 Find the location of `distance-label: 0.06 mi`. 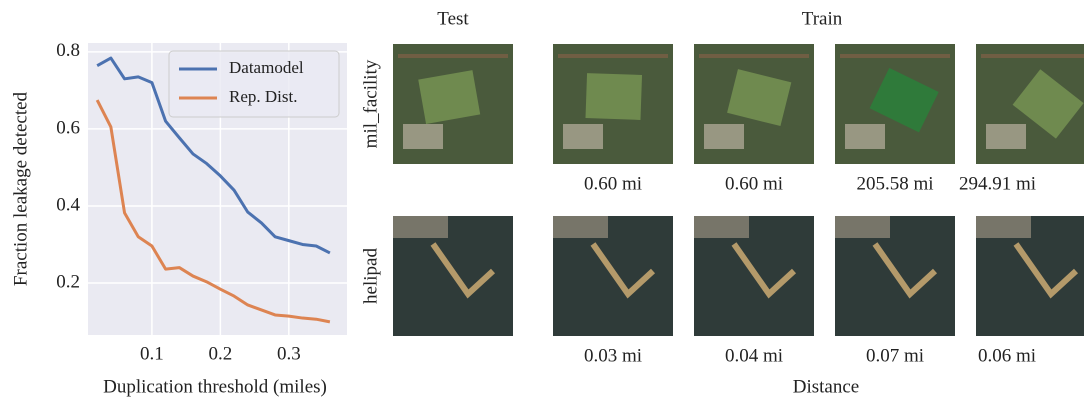

distance-label: 0.06 mi is located at coordinates (1007, 355).